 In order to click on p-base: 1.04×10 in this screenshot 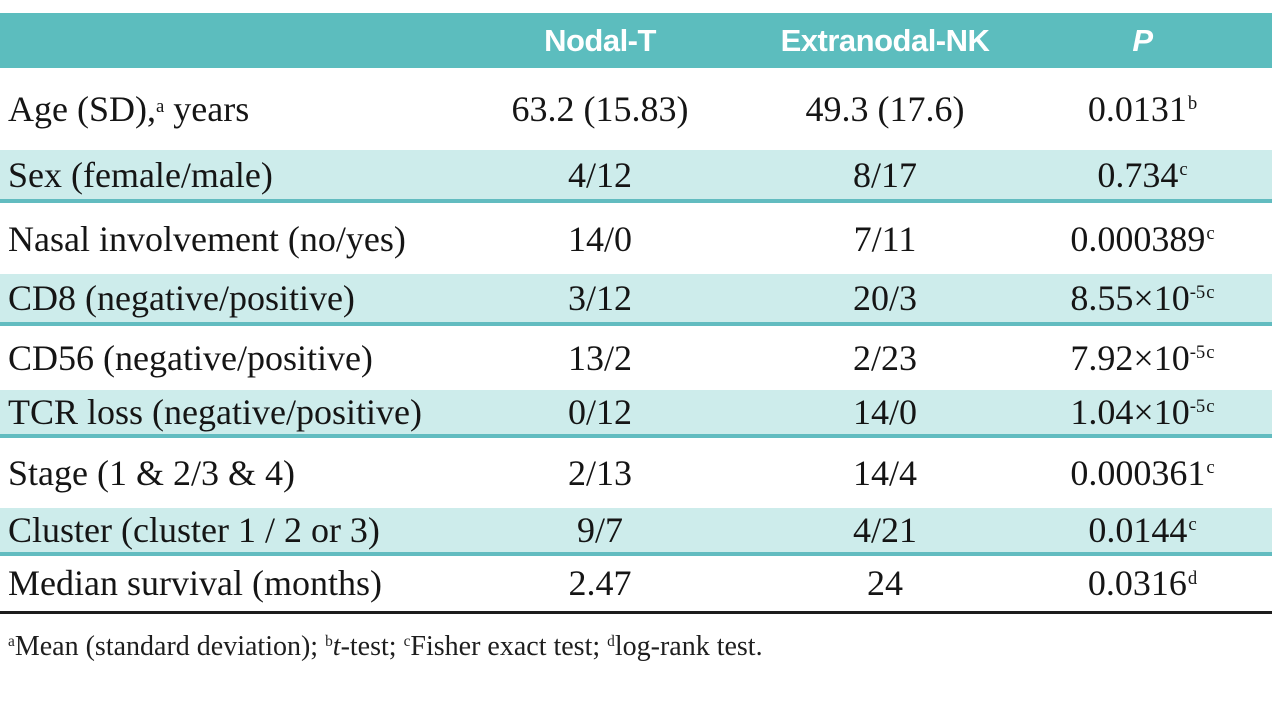, I will do `click(1130, 412)`.